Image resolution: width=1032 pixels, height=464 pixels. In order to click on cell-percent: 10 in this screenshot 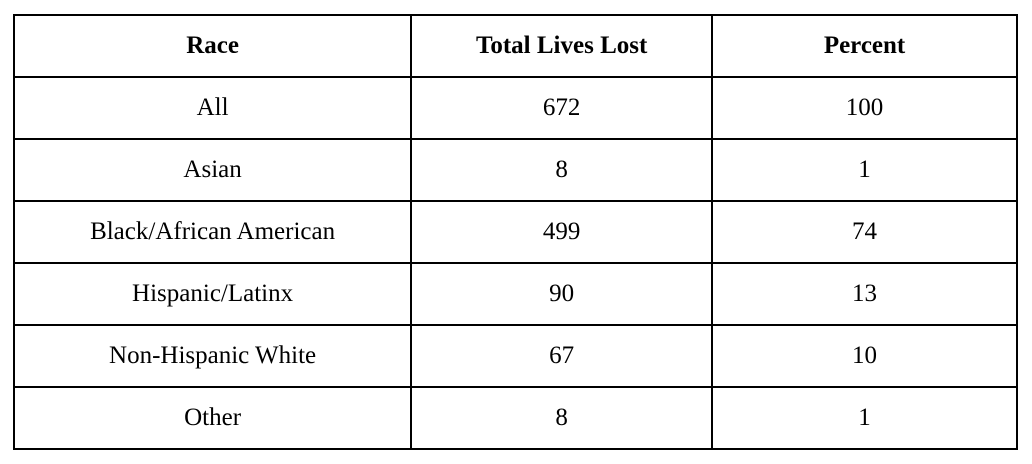, I will do `click(864, 356)`.